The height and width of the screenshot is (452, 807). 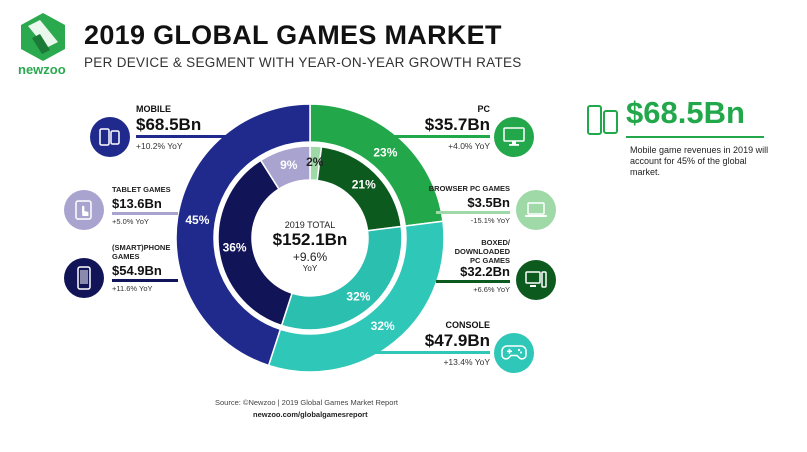 What do you see at coordinates (685, 112) in the screenshot?
I see `callout-value: $68.5Bn` at bounding box center [685, 112].